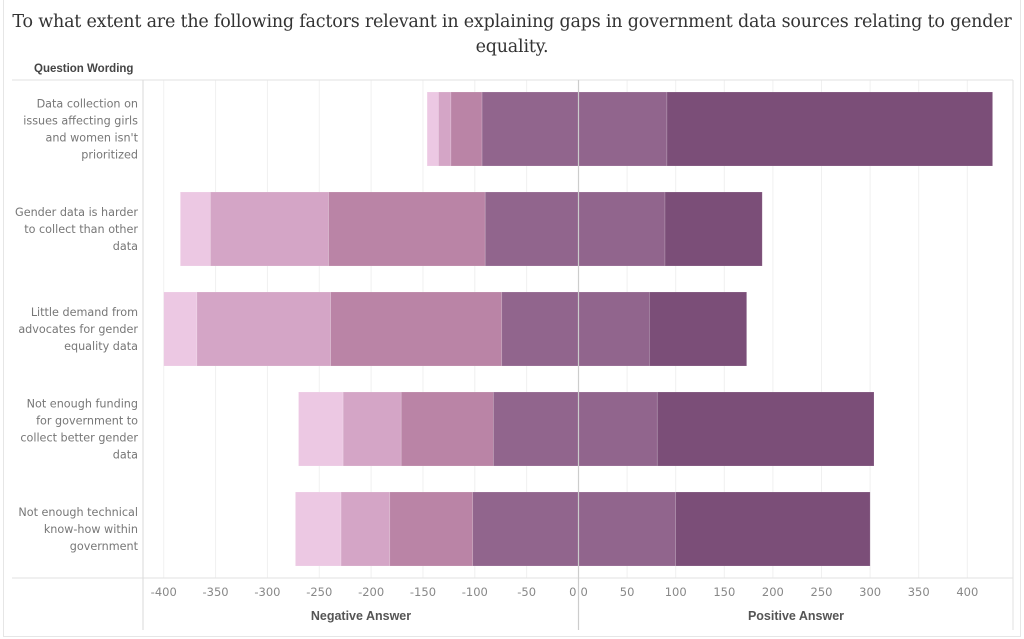 Image resolution: width=1024 pixels, height=639 pixels. What do you see at coordinates (79, 438) in the screenshot?
I see `row-label-line: collect better gender` at bounding box center [79, 438].